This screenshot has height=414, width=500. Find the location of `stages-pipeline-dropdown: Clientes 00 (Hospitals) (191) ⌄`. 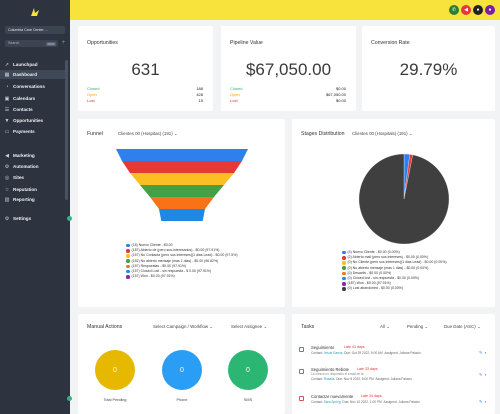

stages-pipeline-dropdown: Clientes 00 (Hospitals) (191) ⌄ is located at coordinates (382, 133).